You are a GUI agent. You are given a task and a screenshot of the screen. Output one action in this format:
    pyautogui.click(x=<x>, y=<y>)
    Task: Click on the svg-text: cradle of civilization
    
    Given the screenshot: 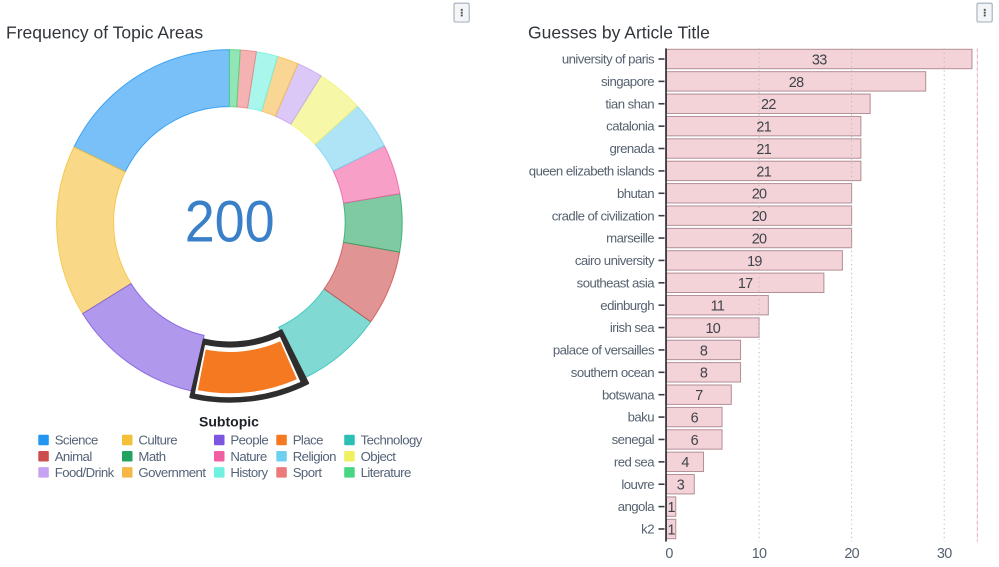 What is the action you would take?
    pyautogui.click(x=603, y=215)
    